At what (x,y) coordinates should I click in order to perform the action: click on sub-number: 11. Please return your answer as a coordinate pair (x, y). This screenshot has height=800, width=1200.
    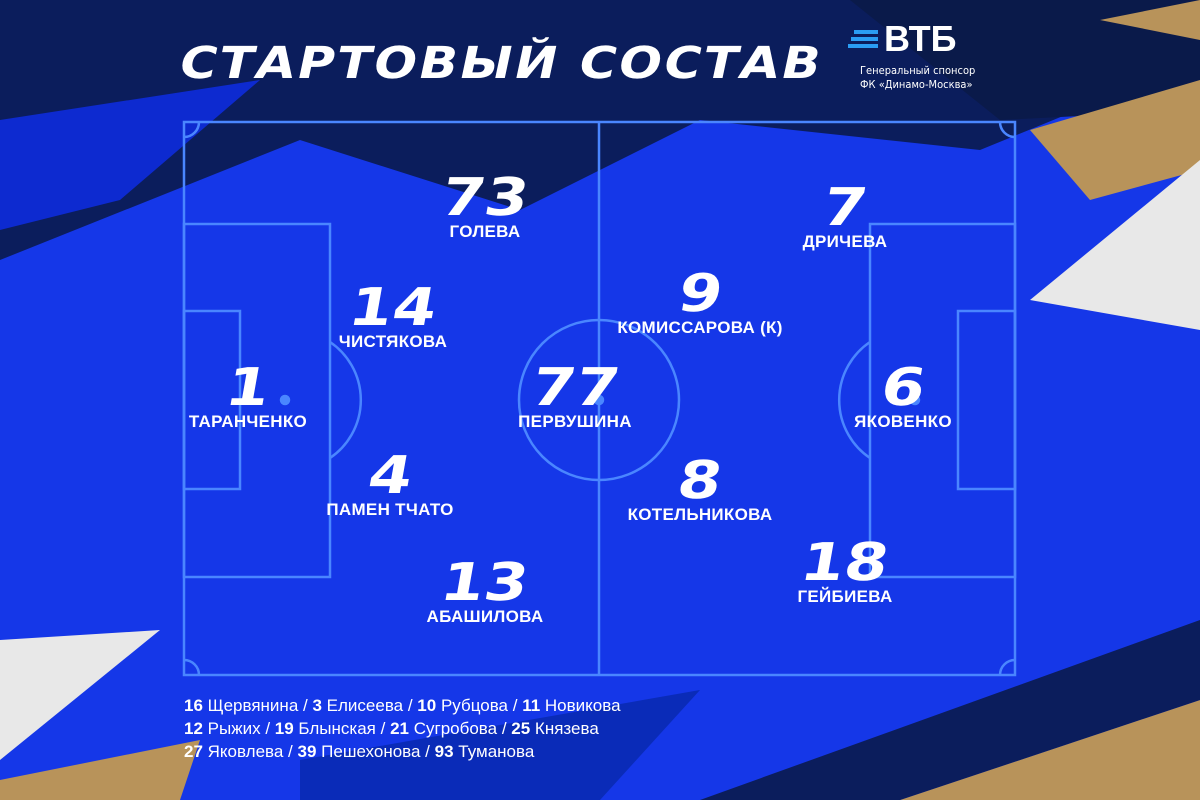
    Looking at the image, I should click on (531, 705).